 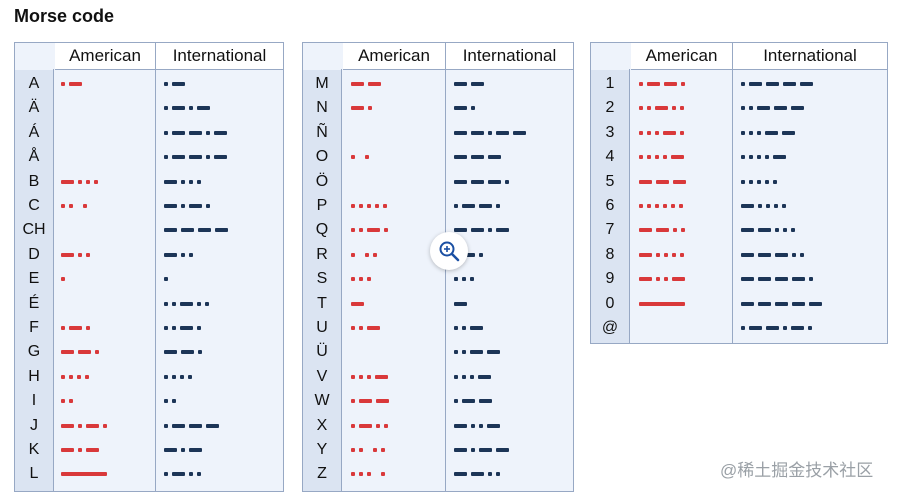 What do you see at coordinates (449, 251) in the screenshot?
I see `zoom-in-button` at bounding box center [449, 251].